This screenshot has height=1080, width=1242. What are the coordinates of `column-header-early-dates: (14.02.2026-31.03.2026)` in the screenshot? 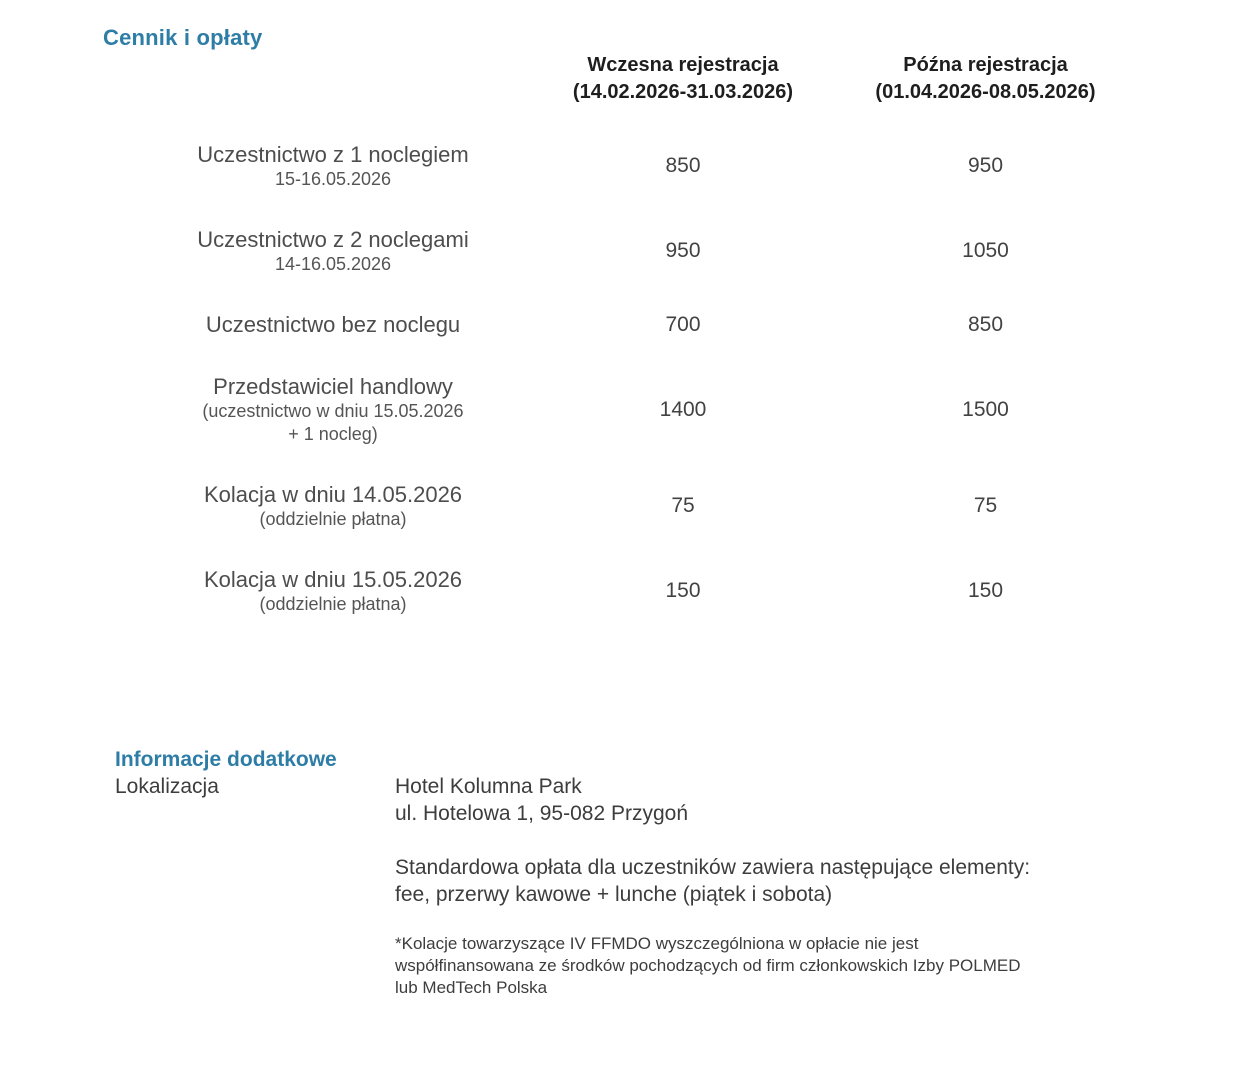 It's located at (683, 92).